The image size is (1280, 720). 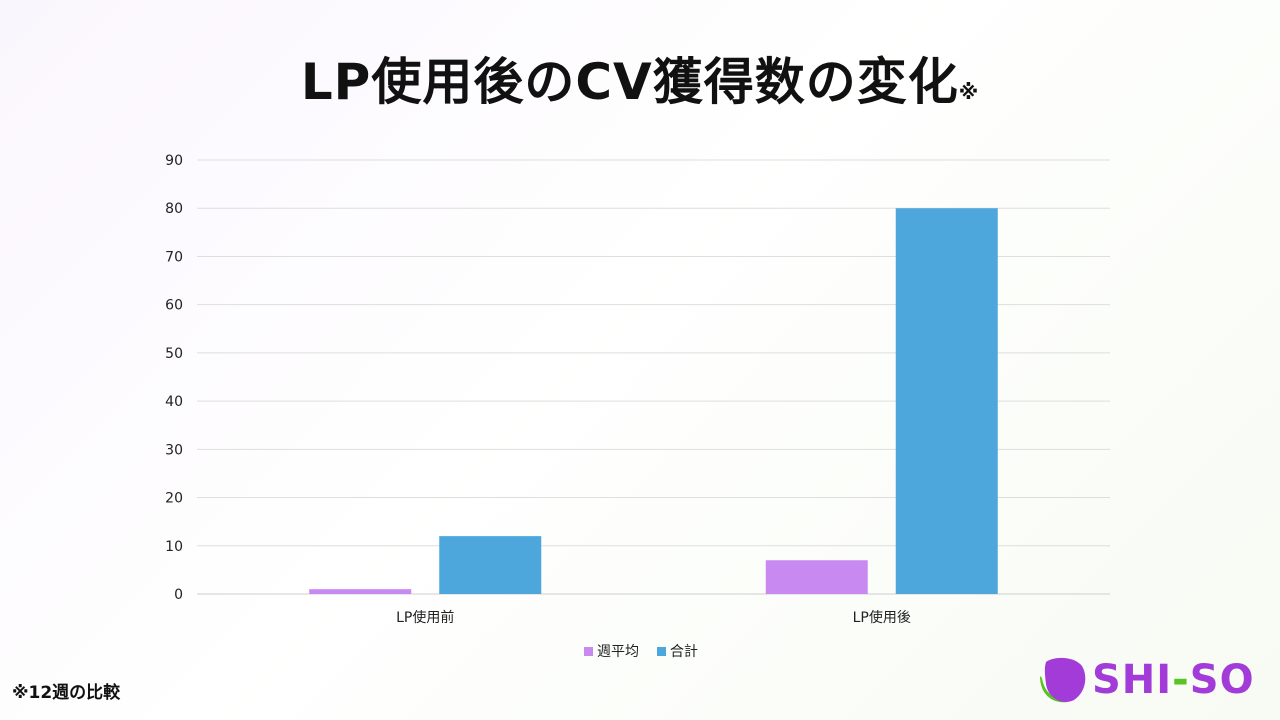 I want to click on legend-label: 週平均, so click(x=618, y=652).